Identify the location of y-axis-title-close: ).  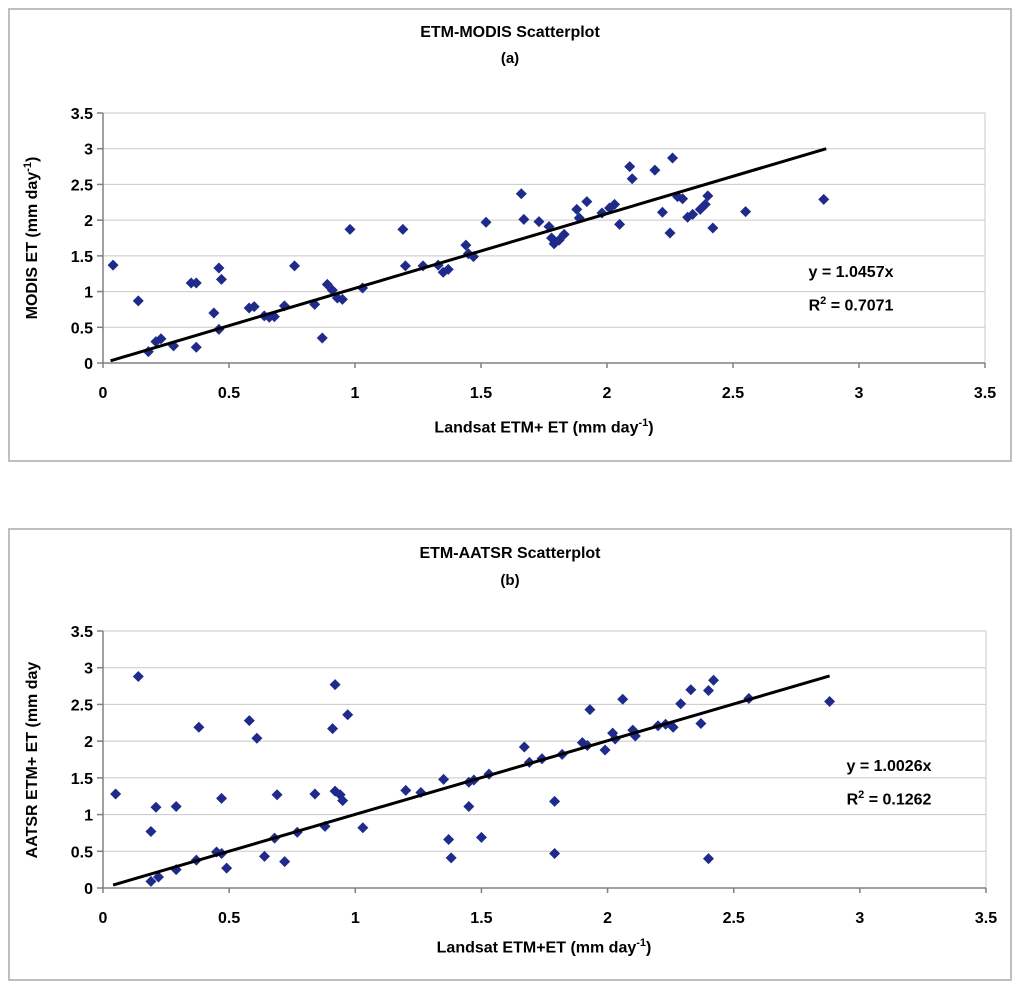
(33, 159).